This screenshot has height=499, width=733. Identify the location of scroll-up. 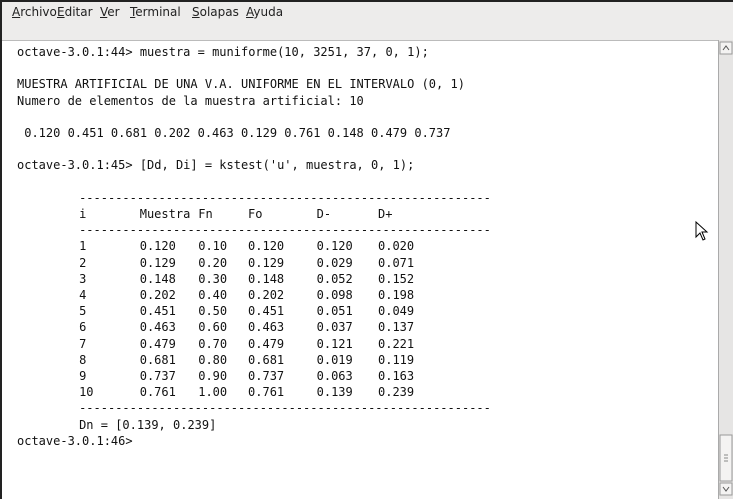
(726, 48).